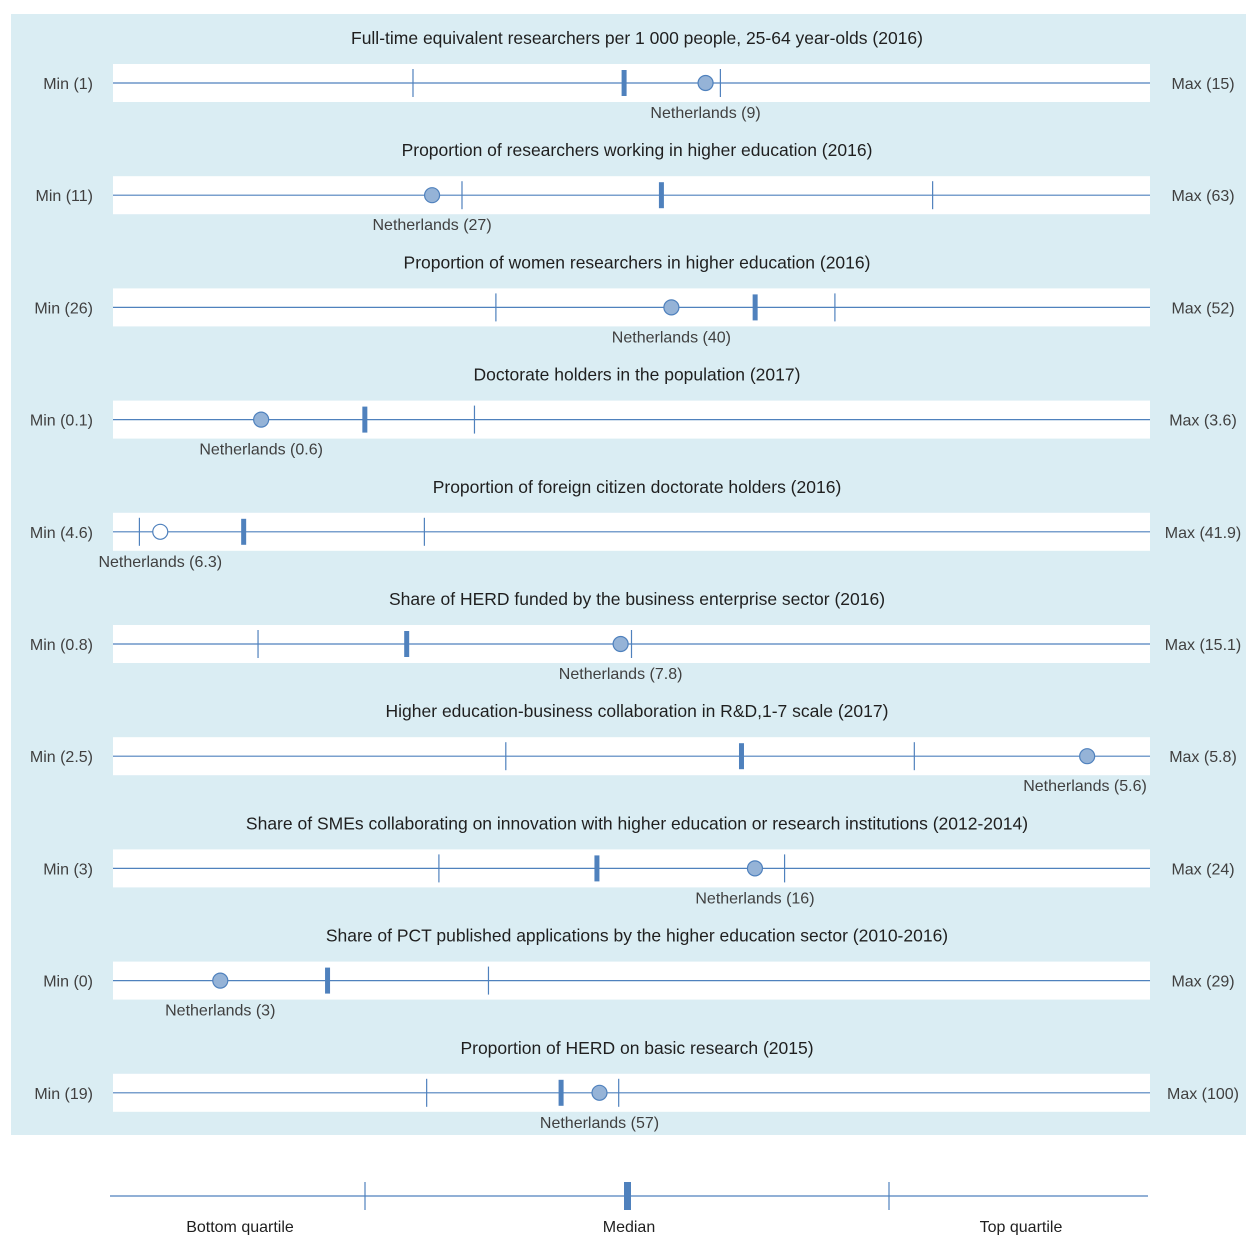 This screenshot has width=1246, height=1235. Describe the element at coordinates (1202, 869) in the screenshot. I see `max-label: Max (24)` at that location.